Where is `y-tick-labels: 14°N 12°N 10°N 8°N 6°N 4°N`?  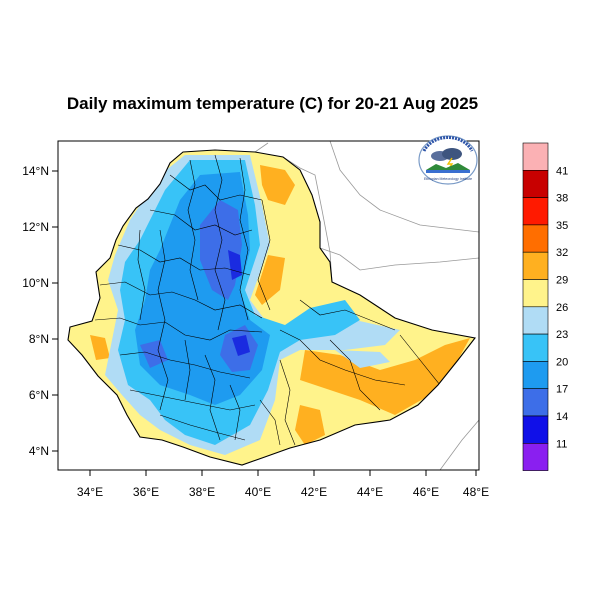 y-tick-labels: 14°N 12°N 10°N 8°N 6°N 4°N is located at coordinates (35, 311).